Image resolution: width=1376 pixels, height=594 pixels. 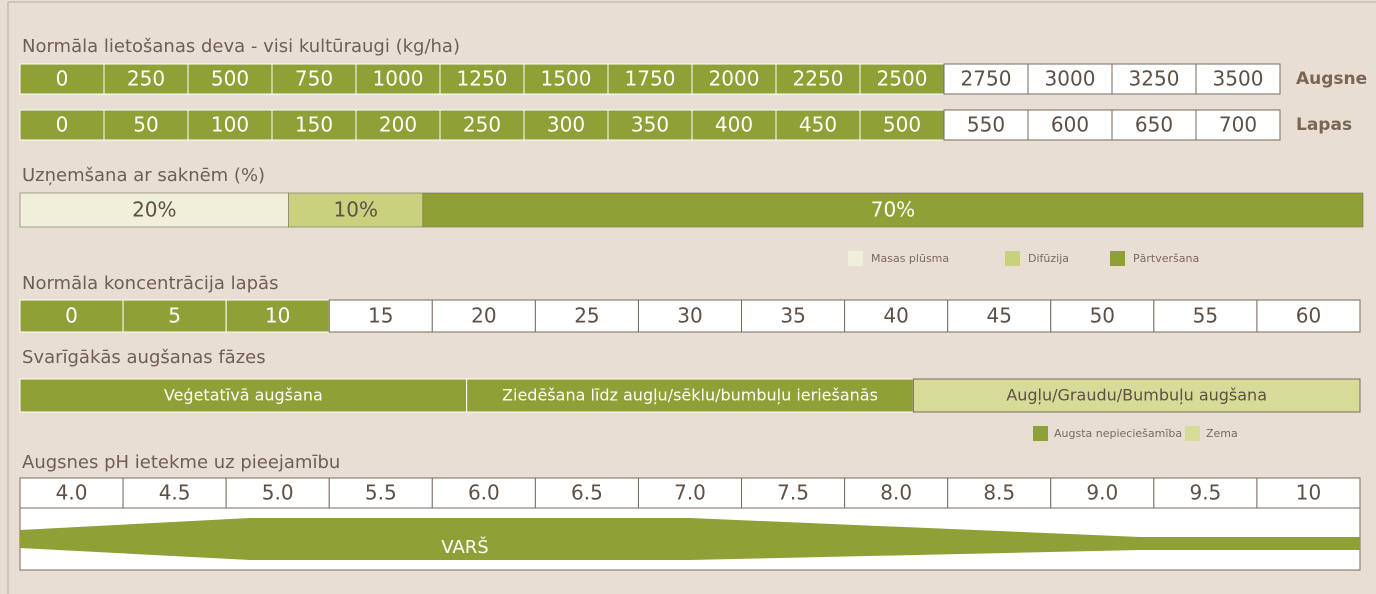 I want to click on cell-label: 750, so click(x=314, y=79).